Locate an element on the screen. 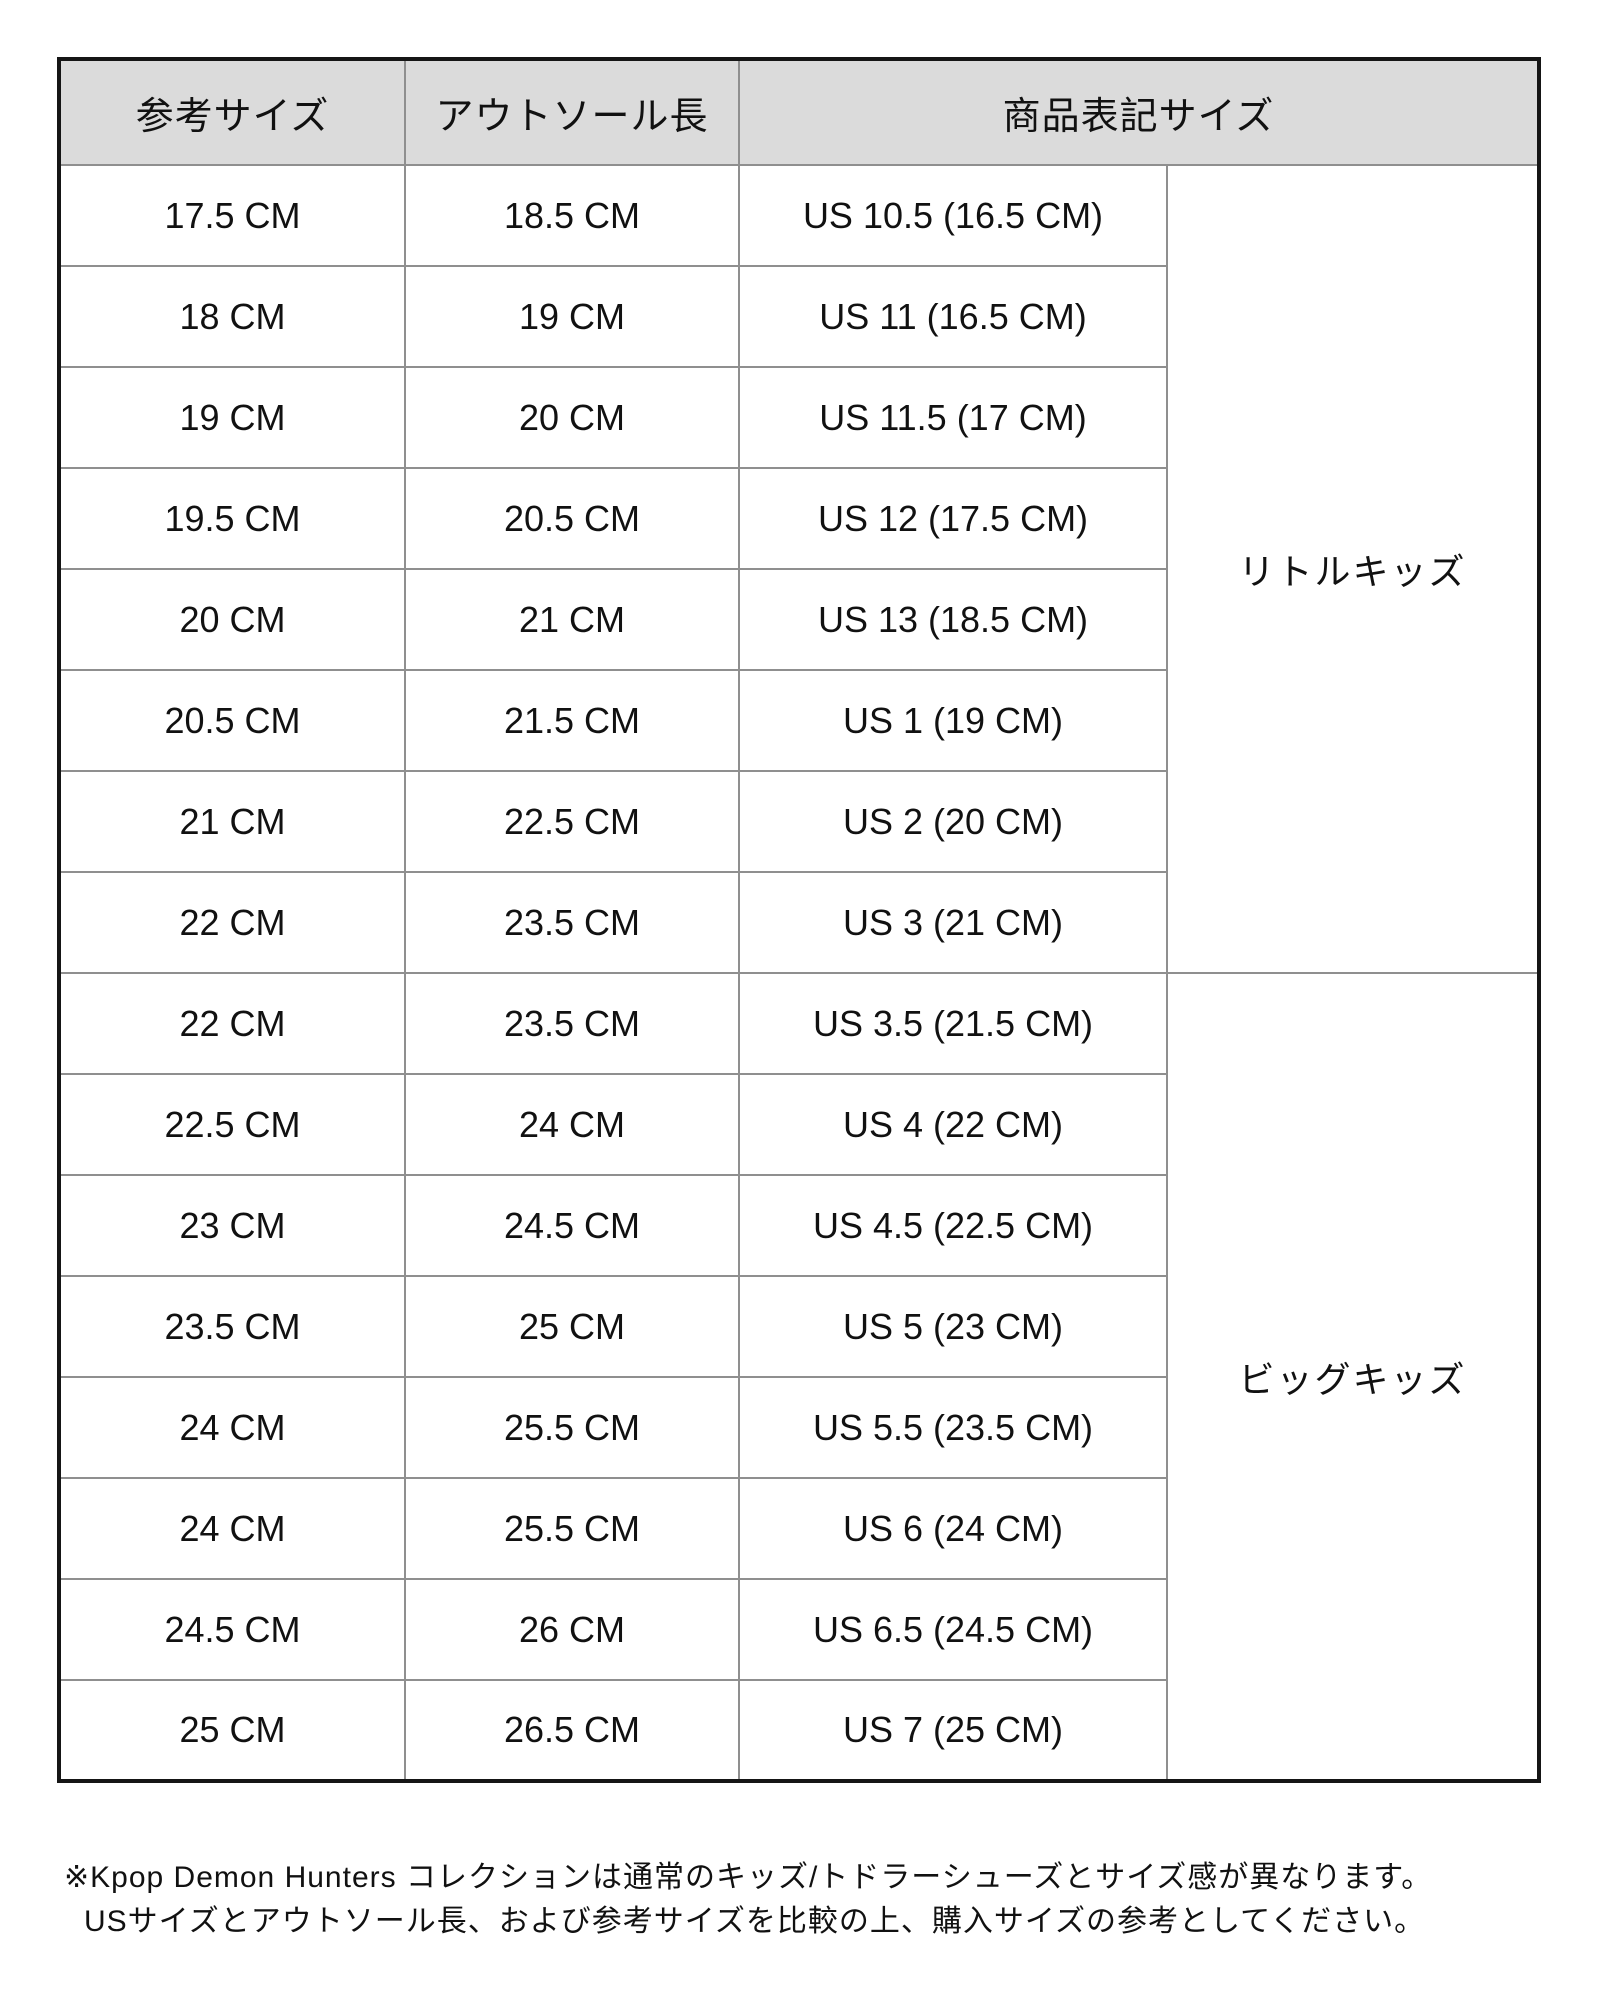 The image size is (1600, 2000). outsole-length-cell: 20 CM is located at coordinates (572, 417).